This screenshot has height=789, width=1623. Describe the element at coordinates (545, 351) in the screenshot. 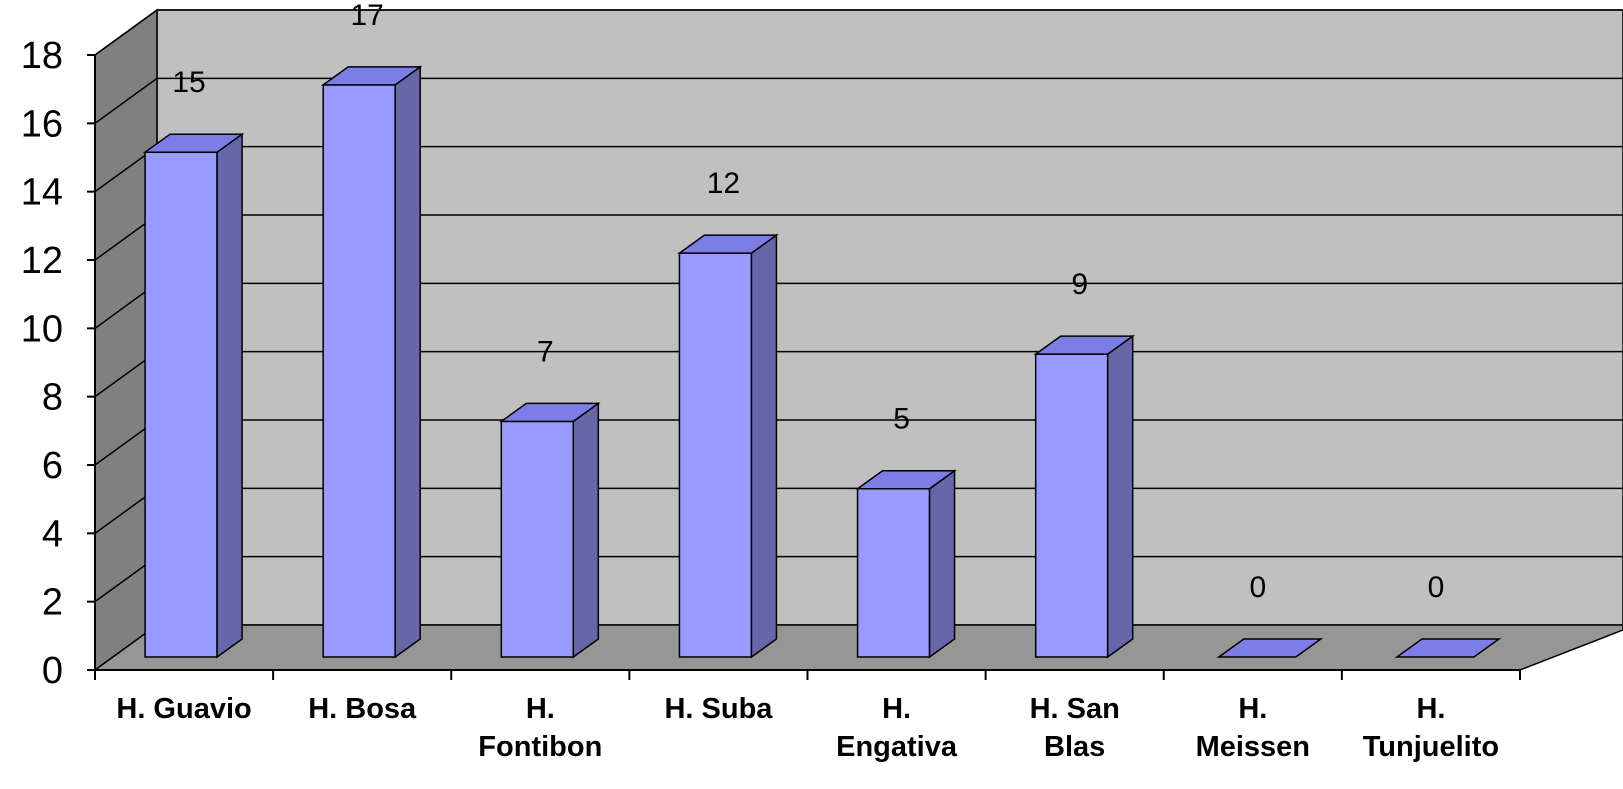

I see `data-label: 7` at that location.